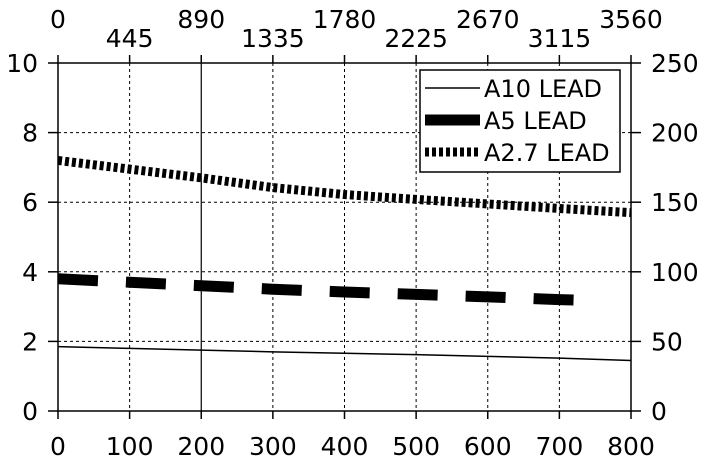 This screenshot has width=718, height=464. Describe the element at coordinates (488, 446) in the screenshot. I see `x-bottom-tick-label: 600` at that location.